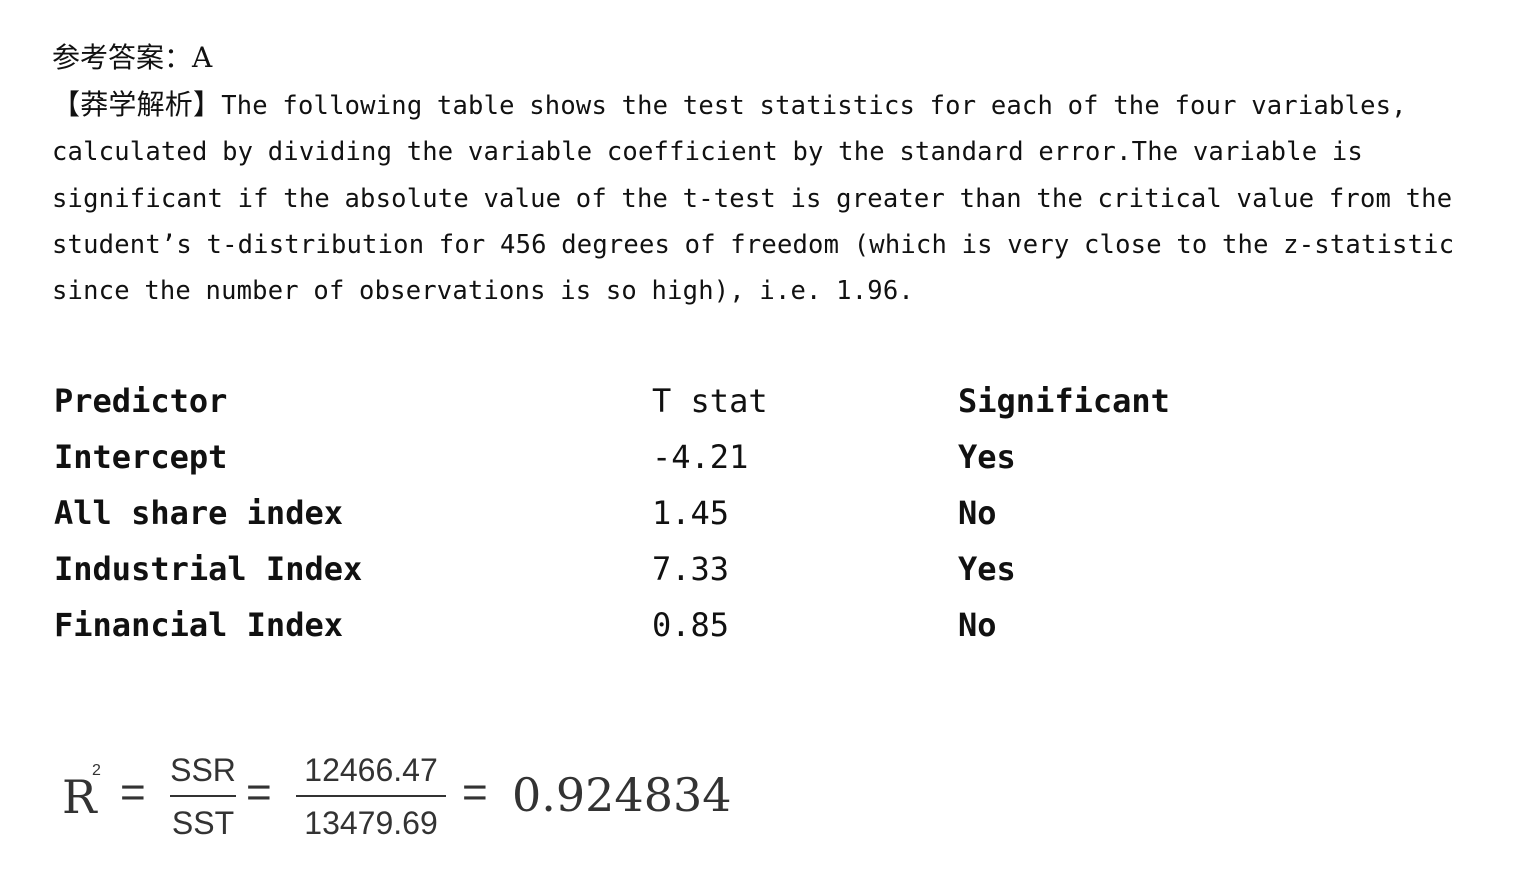 Image resolution: width=1532 pixels, height=870 pixels. What do you see at coordinates (259, 792) in the screenshot?
I see `formula-equals-2: =` at bounding box center [259, 792].